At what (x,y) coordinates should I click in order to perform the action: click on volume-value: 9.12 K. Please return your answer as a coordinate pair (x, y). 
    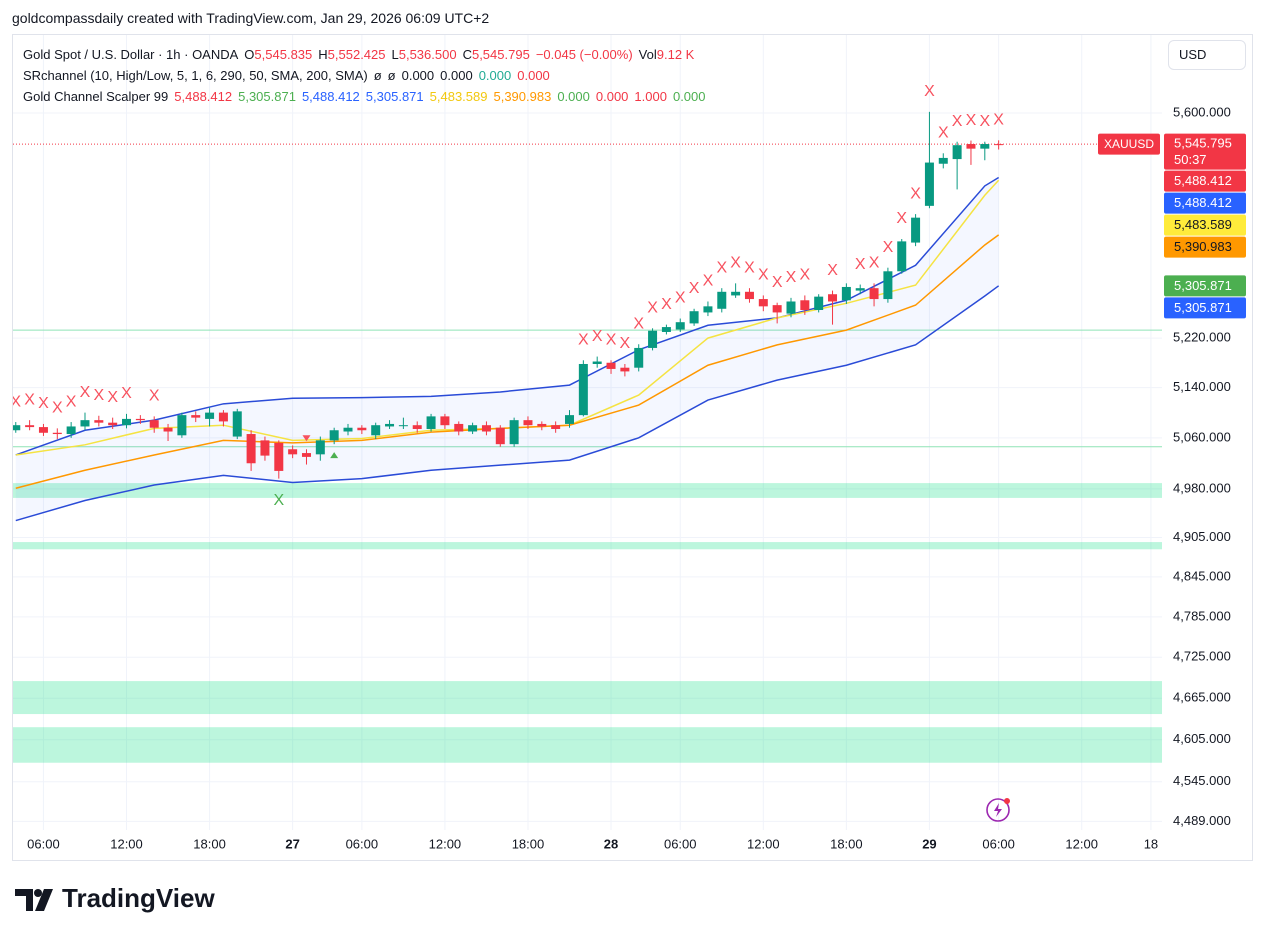
    Looking at the image, I should click on (675, 54).